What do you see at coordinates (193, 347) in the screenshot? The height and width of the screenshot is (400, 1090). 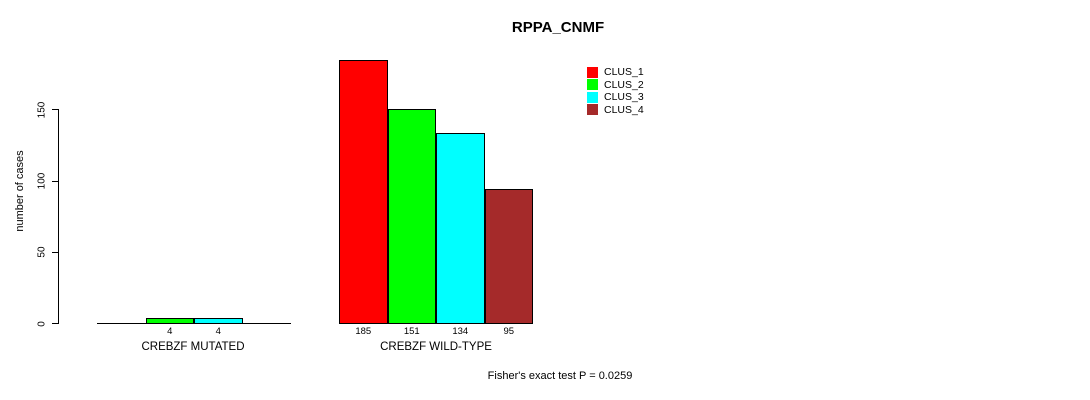 I see `group-label-crebzf-mutated: CREBZF MUTATED` at bounding box center [193, 347].